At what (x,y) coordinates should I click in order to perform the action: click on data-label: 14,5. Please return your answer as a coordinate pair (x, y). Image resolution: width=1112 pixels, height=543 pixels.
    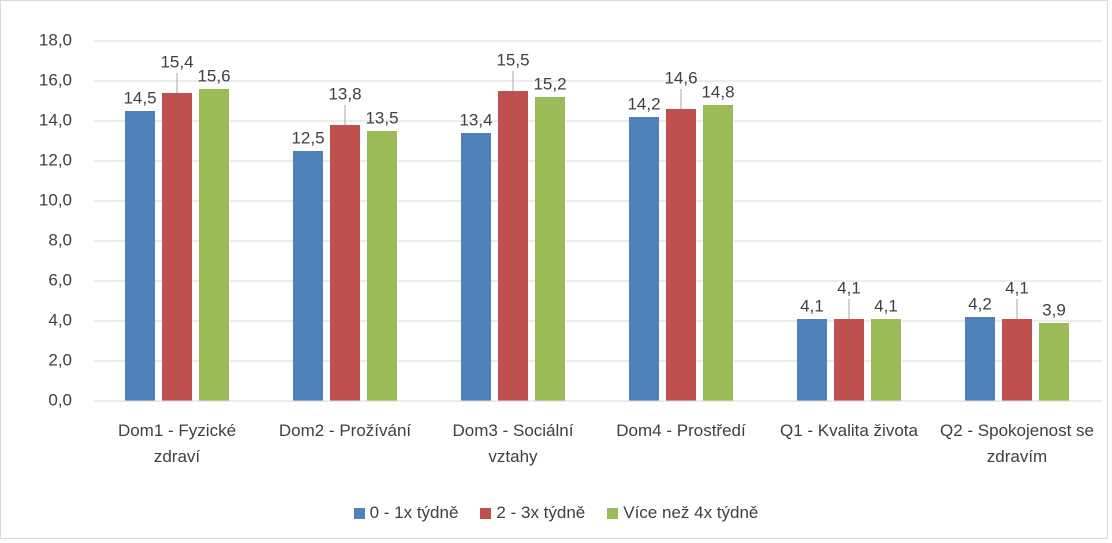
    Looking at the image, I should click on (139, 97).